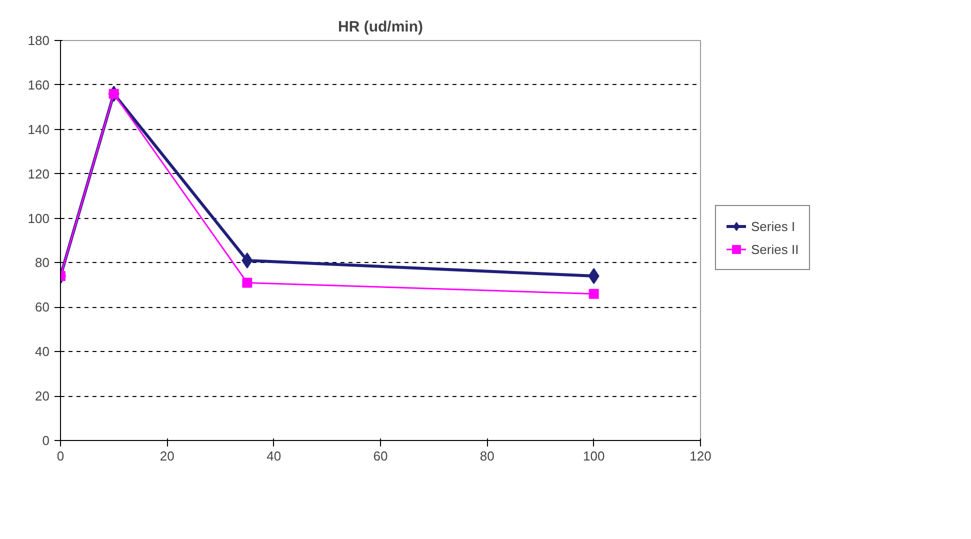 The height and width of the screenshot is (539, 971). What do you see at coordinates (773, 226) in the screenshot?
I see `legend-label: Series I` at bounding box center [773, 226].